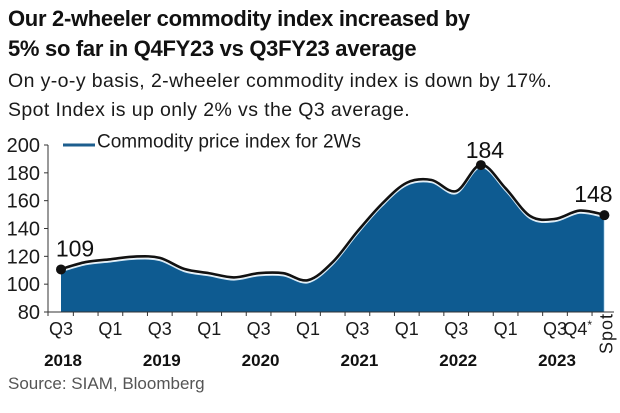 This screenshot has height=413, width=620. I want to click on year-label: 2023, so click(557, 360).